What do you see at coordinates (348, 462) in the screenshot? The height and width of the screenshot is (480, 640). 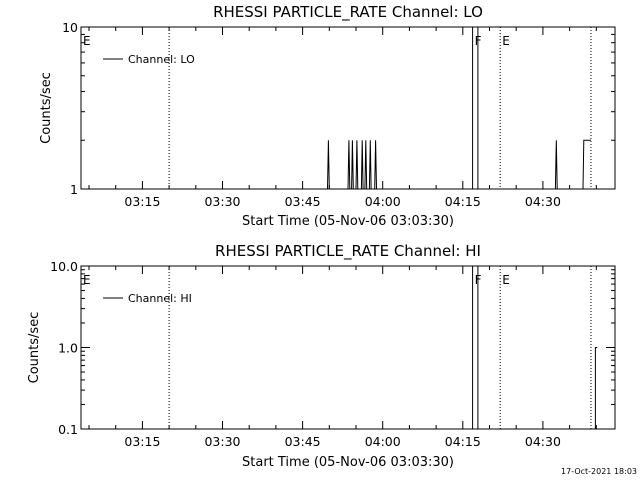 I see `panel-2-x-axis-label: Start Time (05-Nov-06 03:03:30)` at bounding box center [348, 462].